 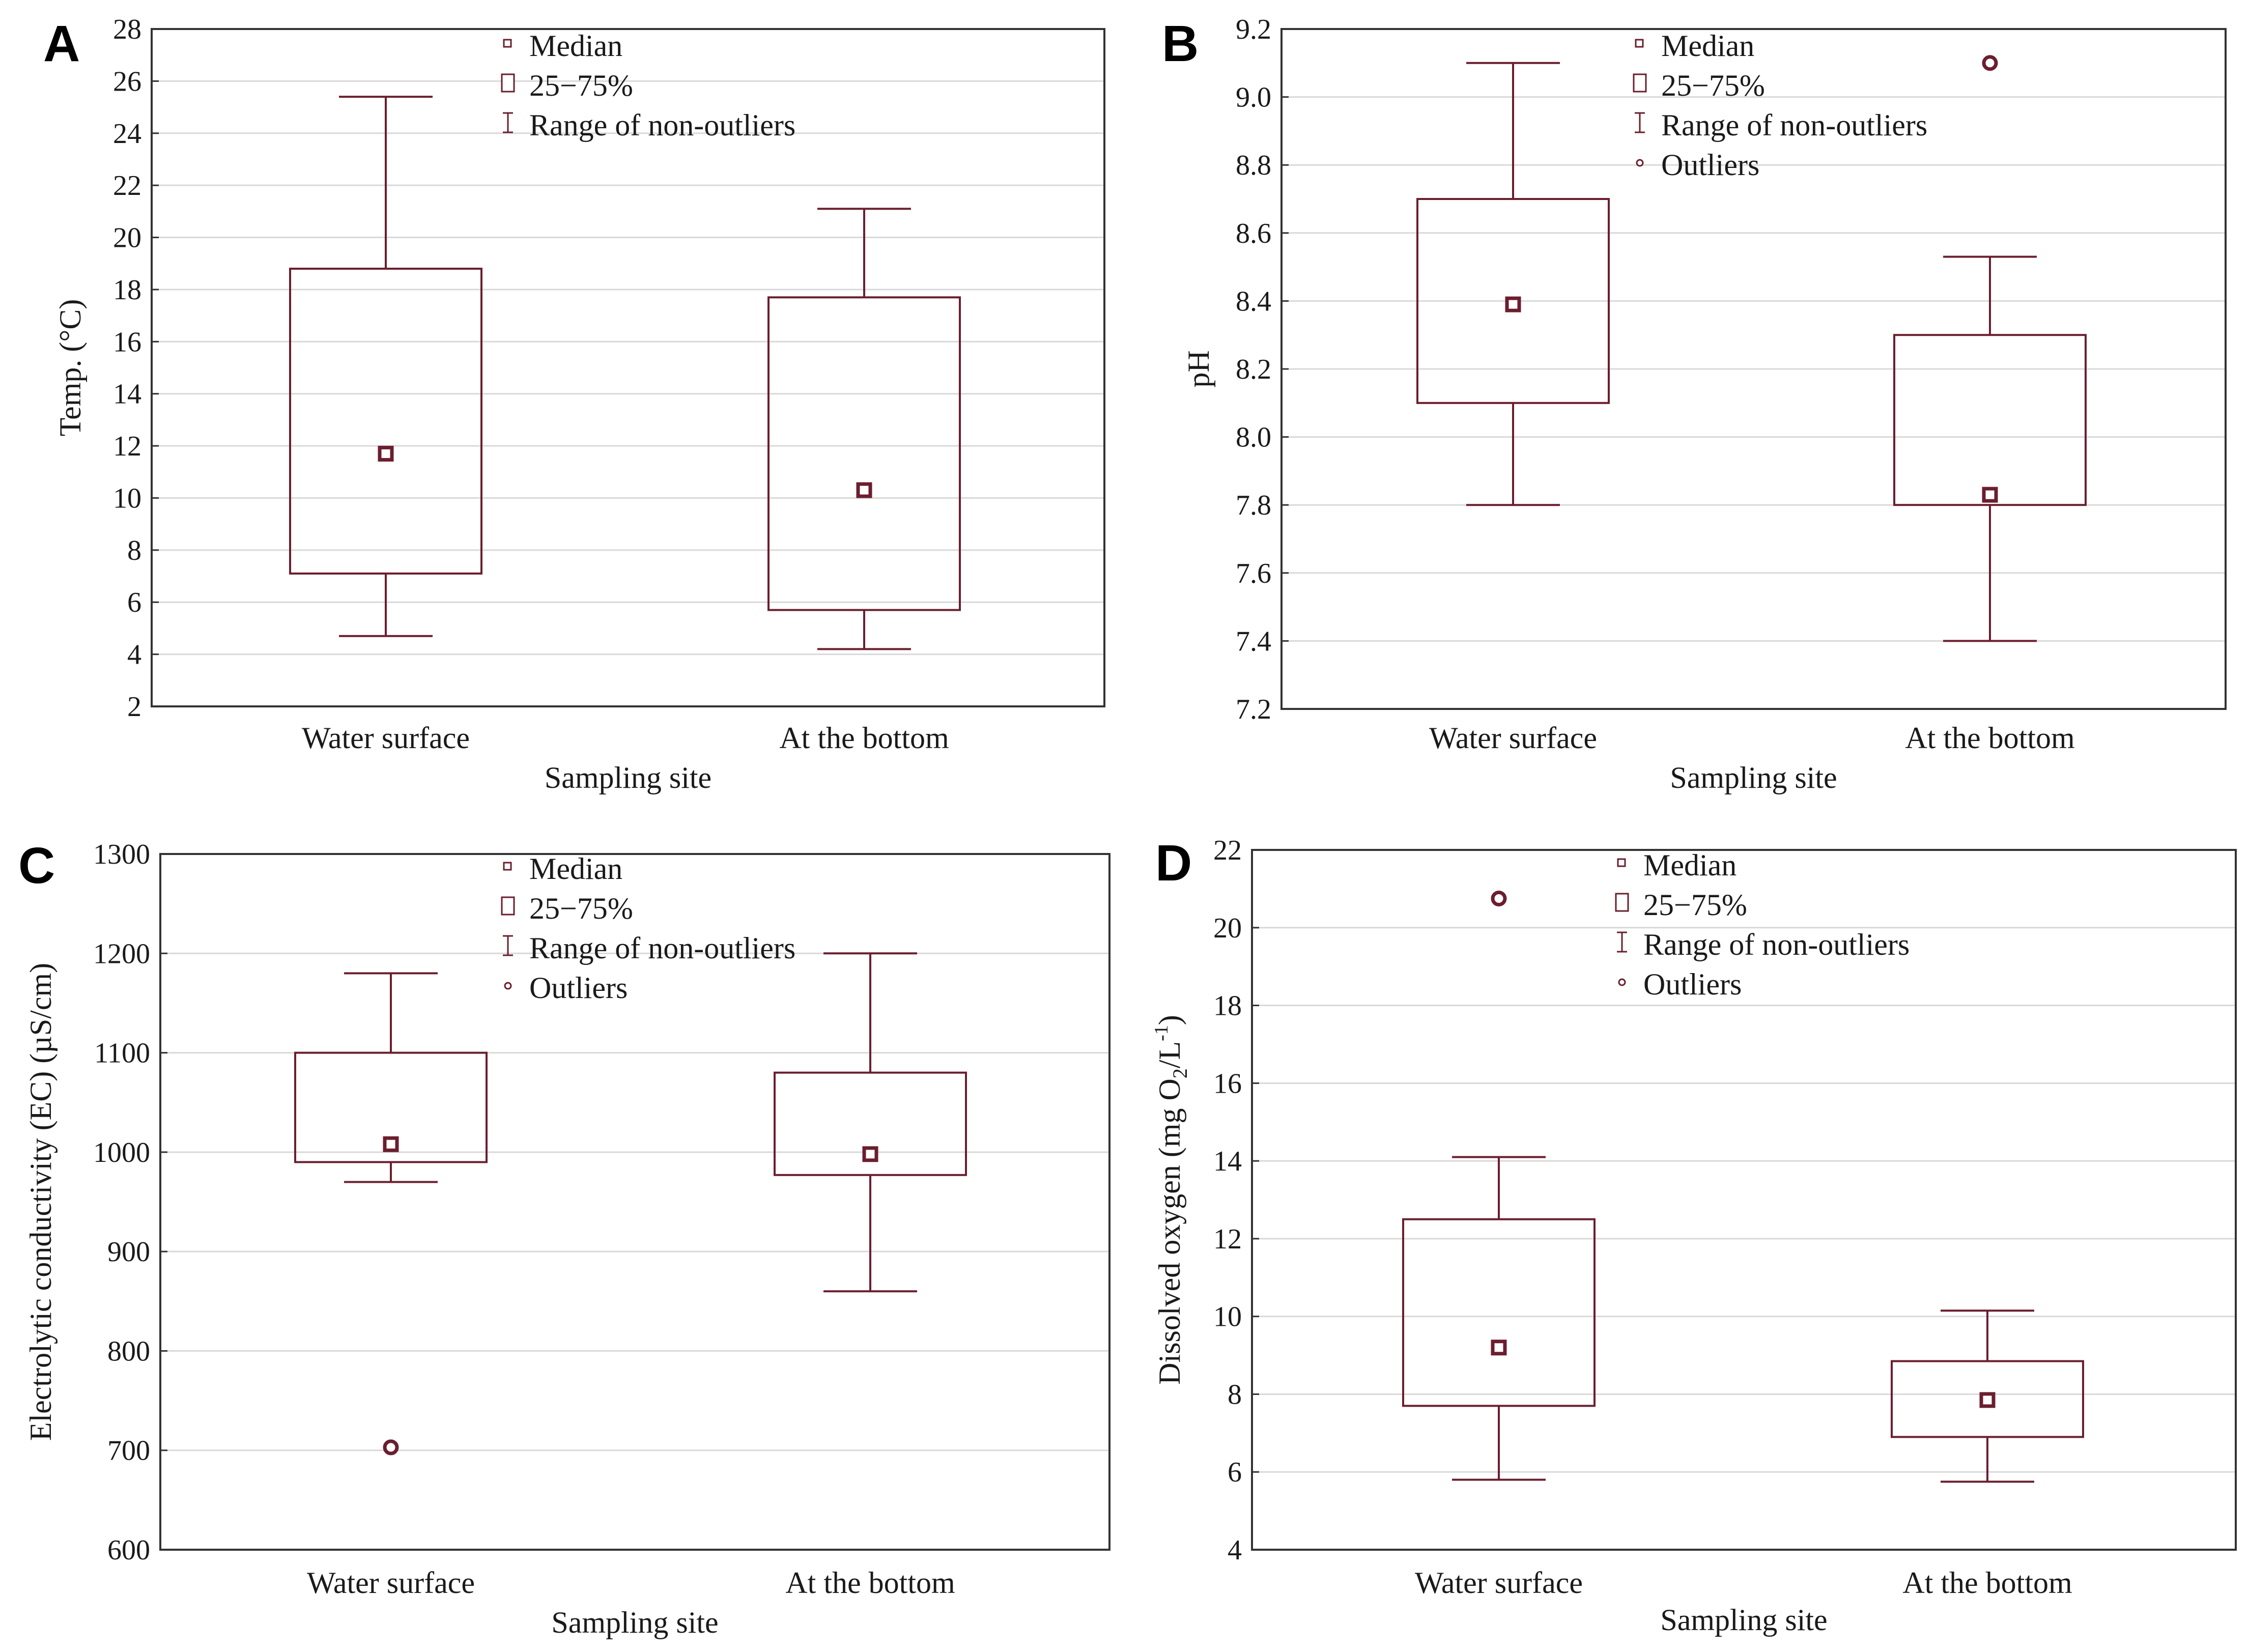 I want to click on y-tick-label: 8.2, so click(x=1253, y=369).